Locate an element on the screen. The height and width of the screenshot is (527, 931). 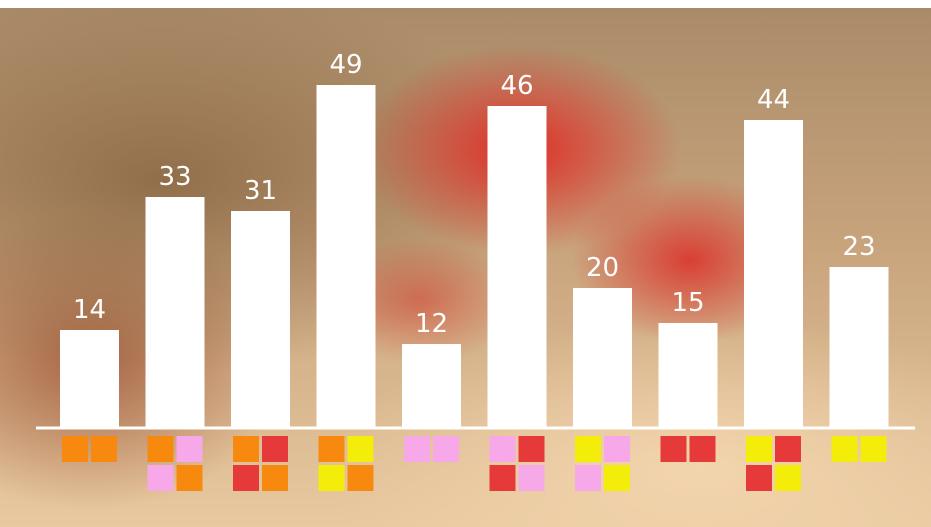
marker-7-4-yellow is located at coordinates (617, 478).